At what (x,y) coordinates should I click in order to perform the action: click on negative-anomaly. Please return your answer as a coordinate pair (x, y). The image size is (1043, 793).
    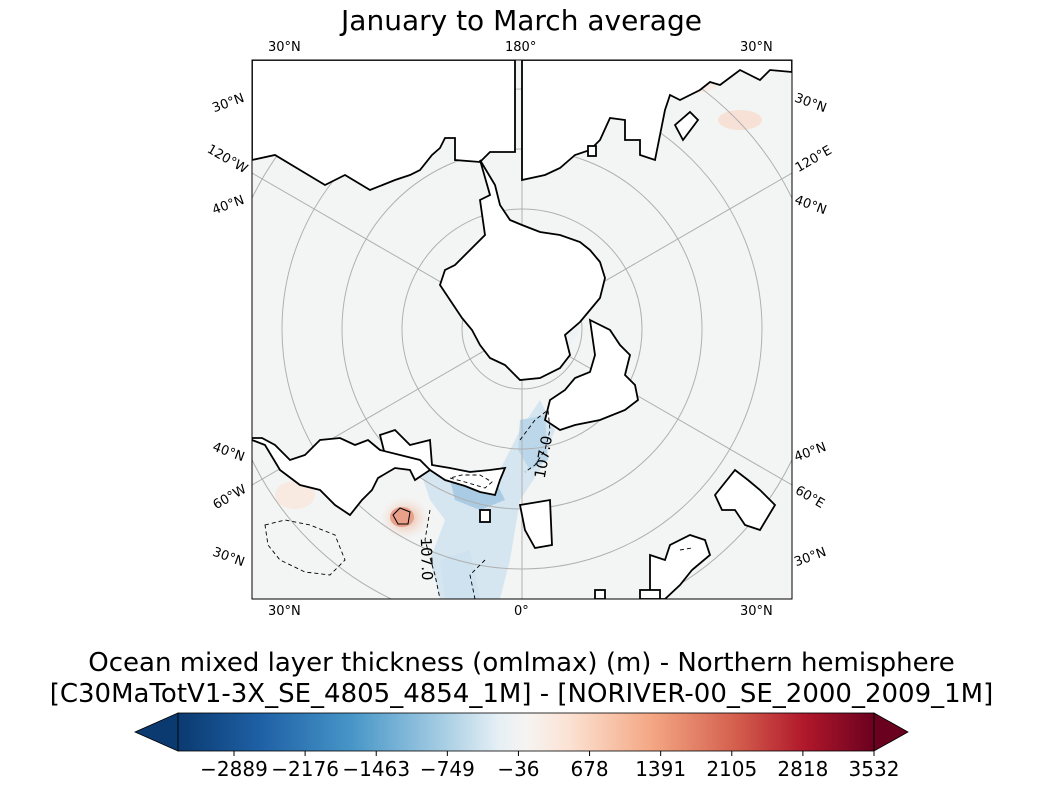
    Looking at the image, I should click on (460, 574).